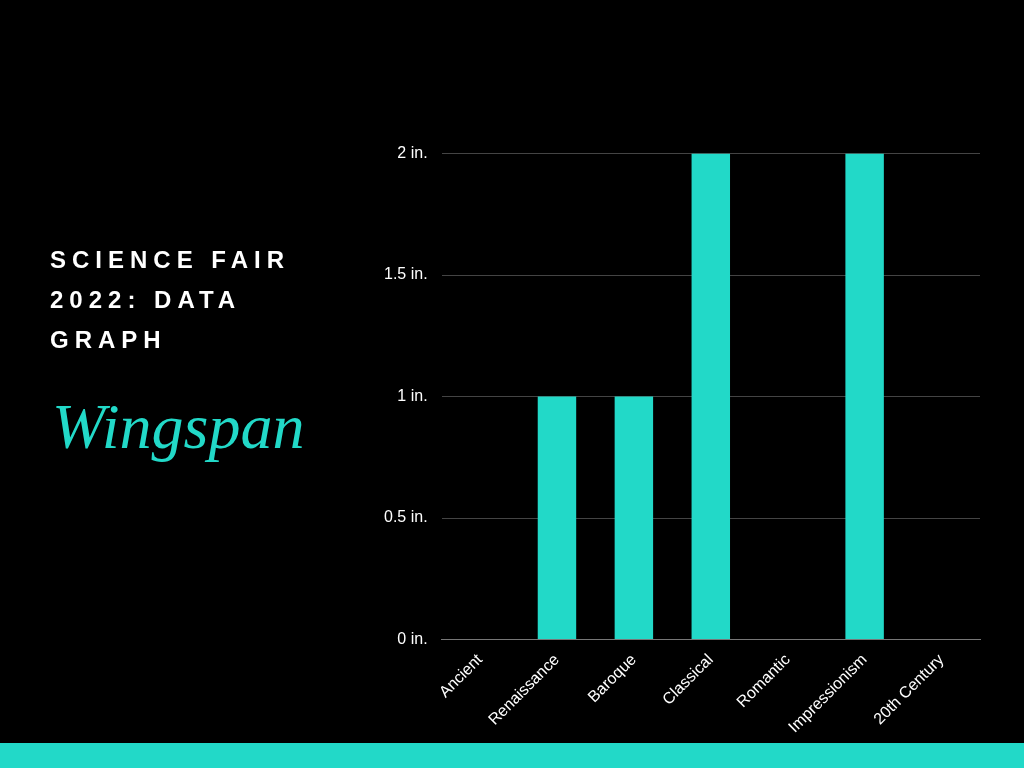 Image resolution: width=1024 pixels, height=768 pixels. What do you see at coordinates (178, 427) in the screenshot?
I see `text: Wingspan` at bounding box center [178, 427].